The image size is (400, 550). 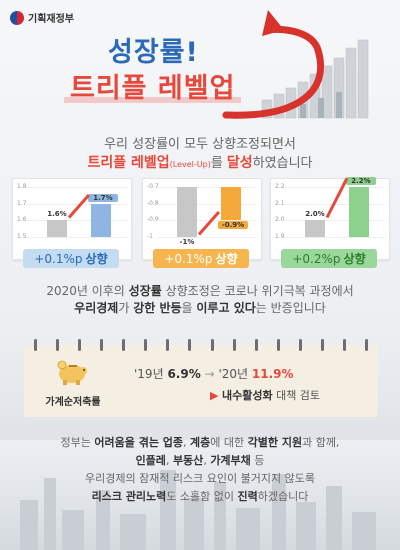 I want to click on footer-line4: 리스크 관리노력도 소홀함 없이 진력하겠습니다, so click(x=200, y=496).